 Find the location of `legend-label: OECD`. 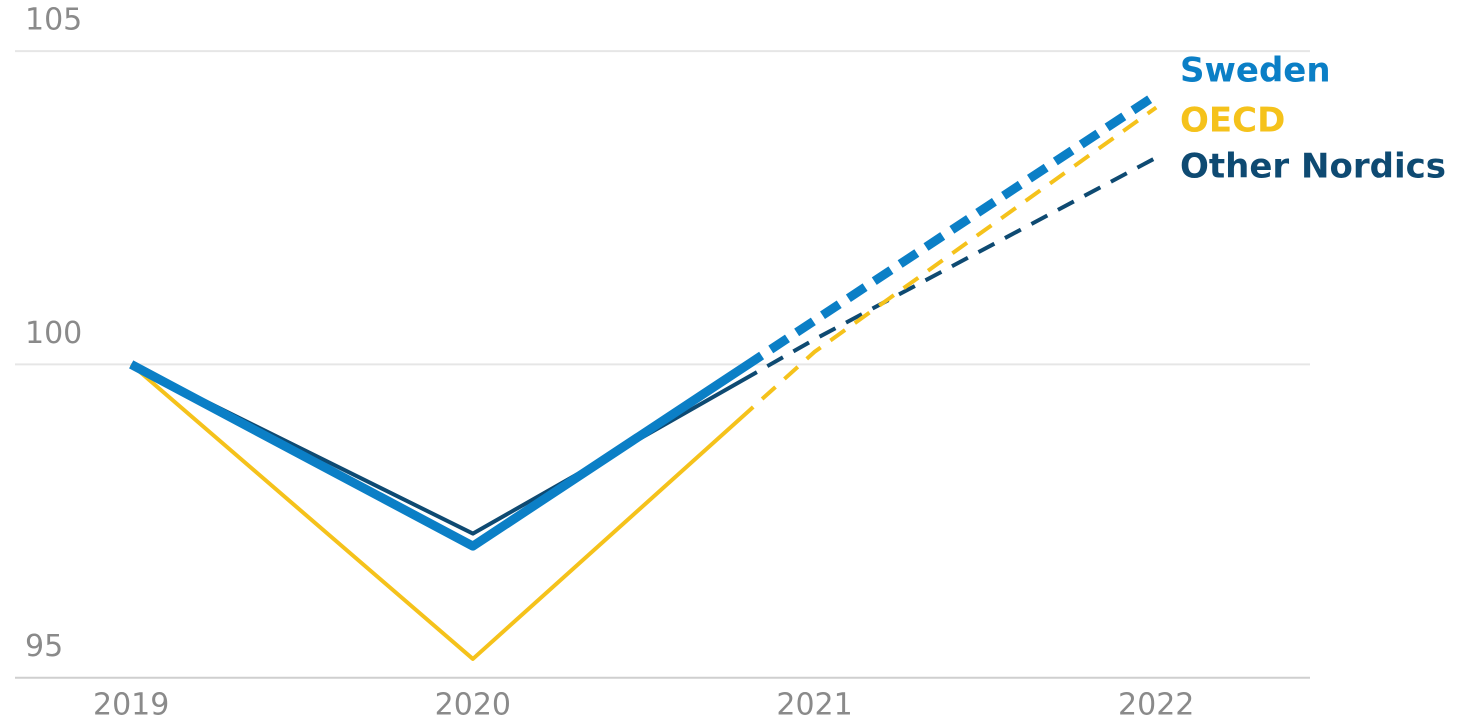

legend-label: OECD is located at coordinates (1232, 121).